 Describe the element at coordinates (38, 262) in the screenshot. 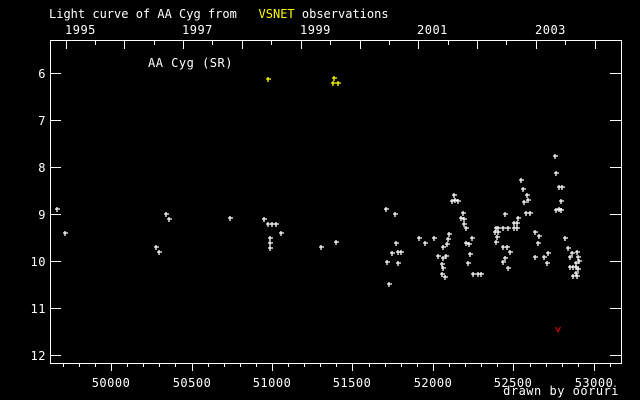

I see `y-axis-label: 10` at that location.